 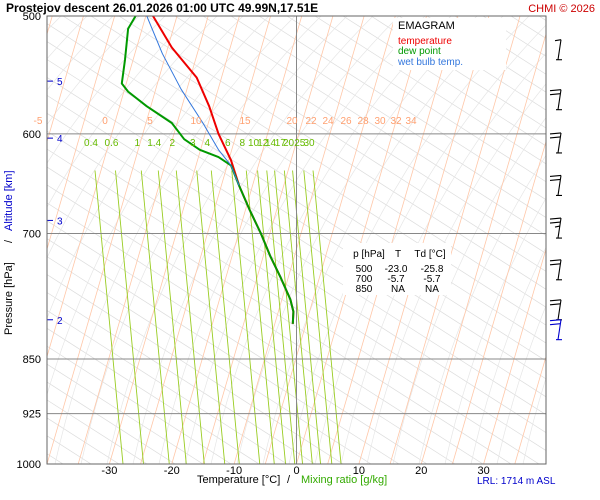 What do you see at coordinates (193, 143) in the screenshot?
I see `mixing-ratio-label: 3` at bounding box center [193, 143].